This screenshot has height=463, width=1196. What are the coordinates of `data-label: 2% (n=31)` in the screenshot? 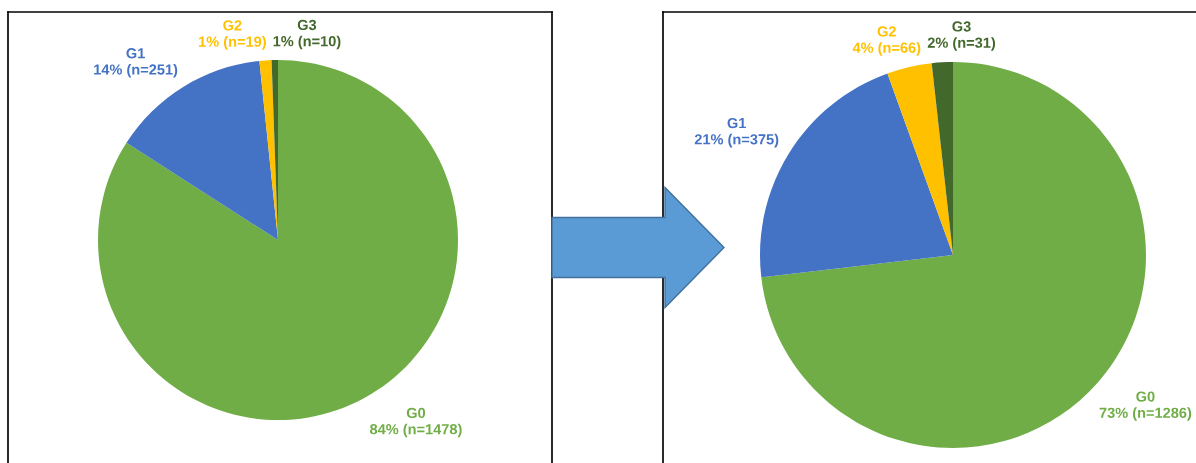 It's located at (961, 44).